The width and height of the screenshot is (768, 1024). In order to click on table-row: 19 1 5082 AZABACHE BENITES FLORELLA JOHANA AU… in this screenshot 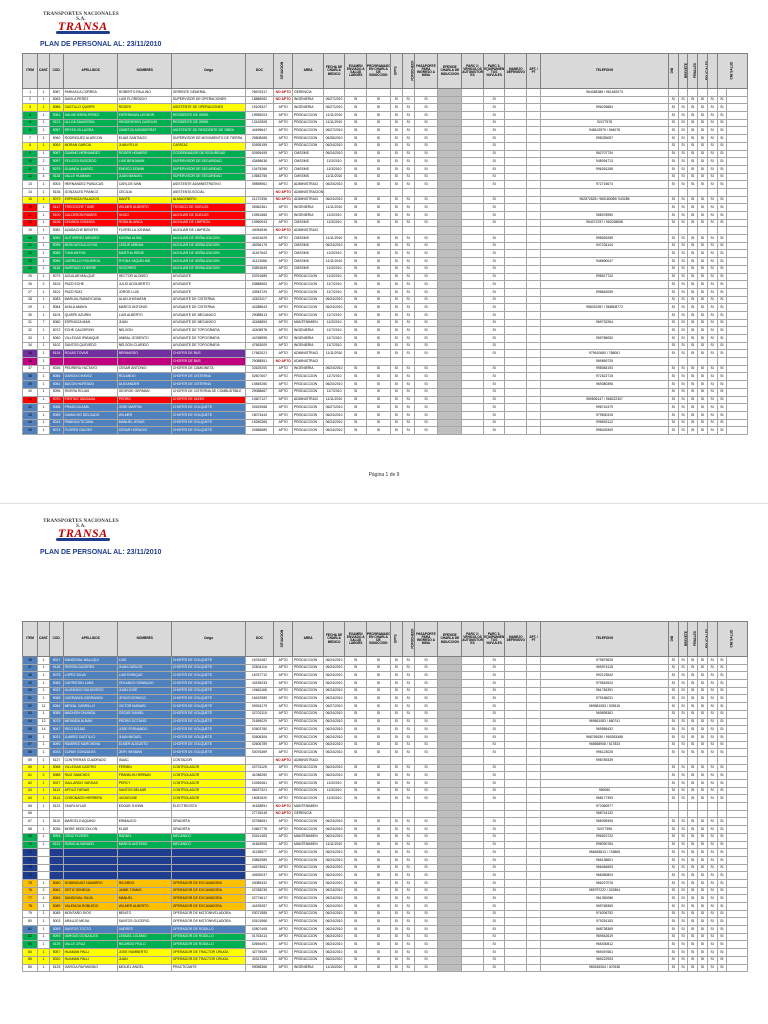, I will do `click(384, 231)`.